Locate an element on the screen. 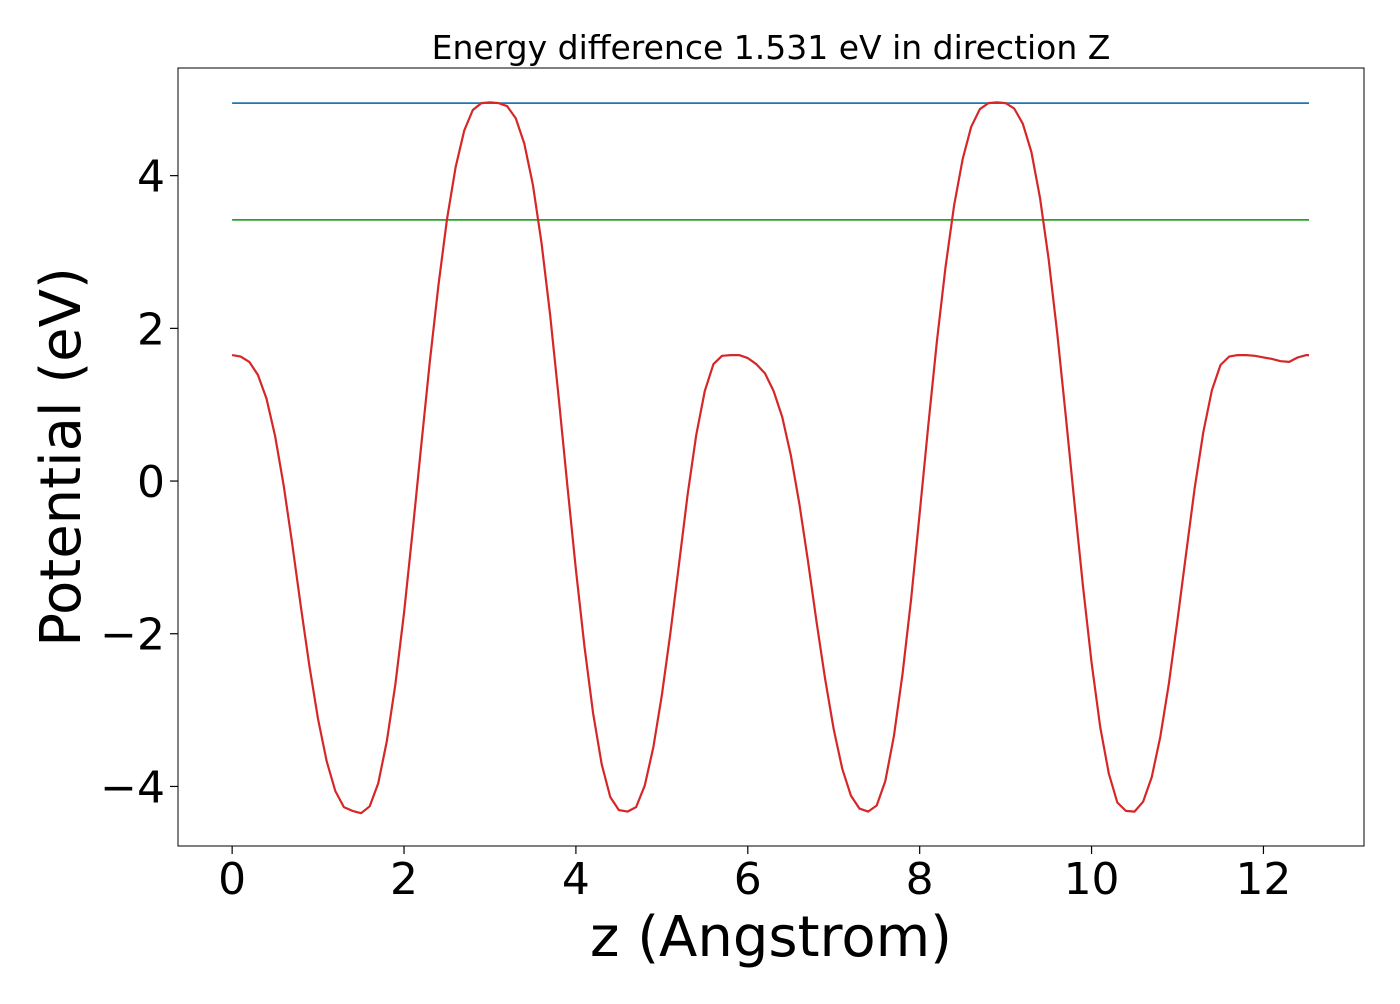  x-tick-label: 8 is located at coordinates (920, 879).